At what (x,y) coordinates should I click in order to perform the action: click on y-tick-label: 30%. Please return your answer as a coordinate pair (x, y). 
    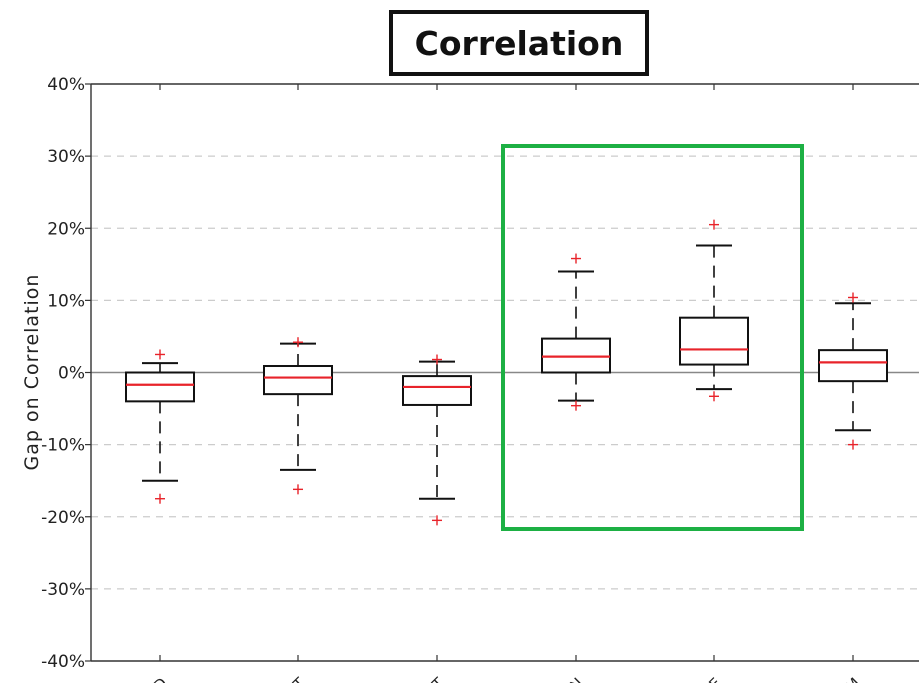
    Looking at the image, I should click on (66, 157).